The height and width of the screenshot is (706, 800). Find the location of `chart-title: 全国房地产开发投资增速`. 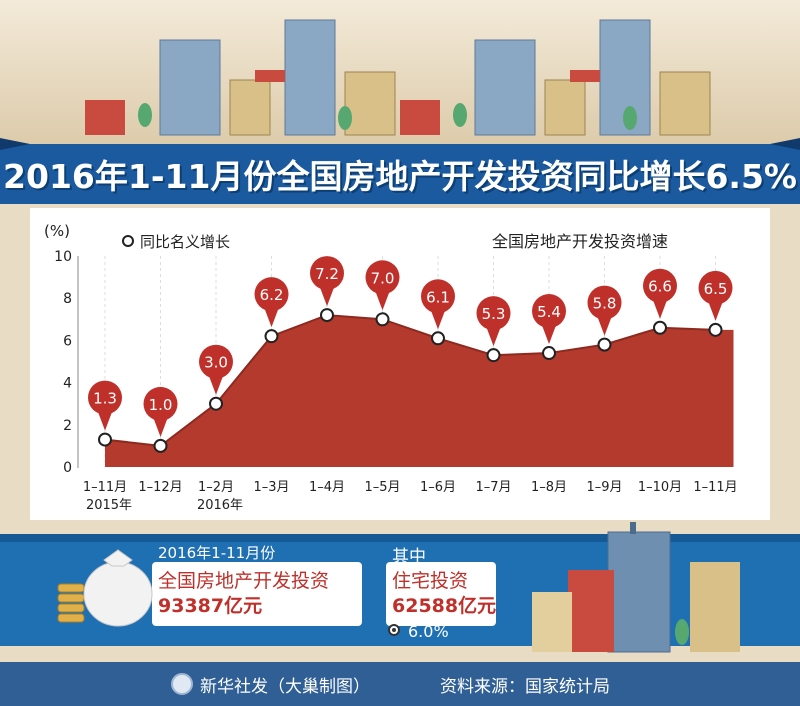

chart-title: 全国房地产开发投资增速 is located at coordinates (580, 241).